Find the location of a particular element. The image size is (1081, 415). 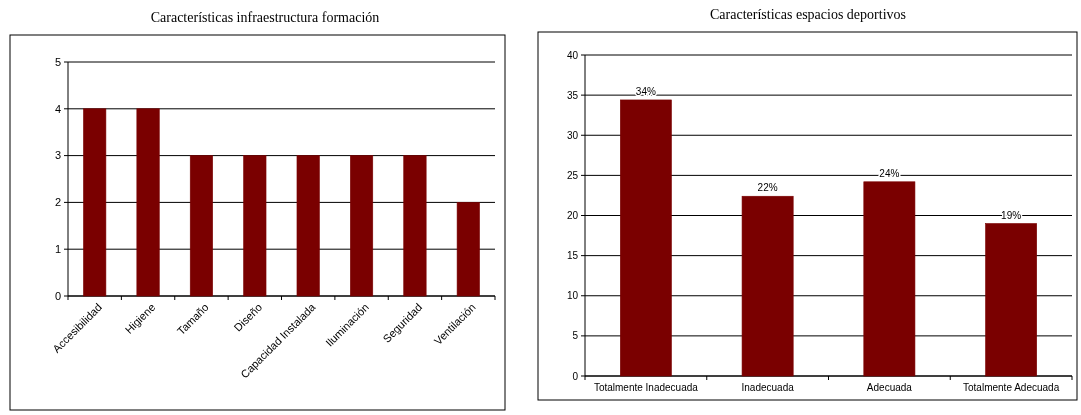

x-tick-label: Inadecuada is located at coordinates (768, 387).